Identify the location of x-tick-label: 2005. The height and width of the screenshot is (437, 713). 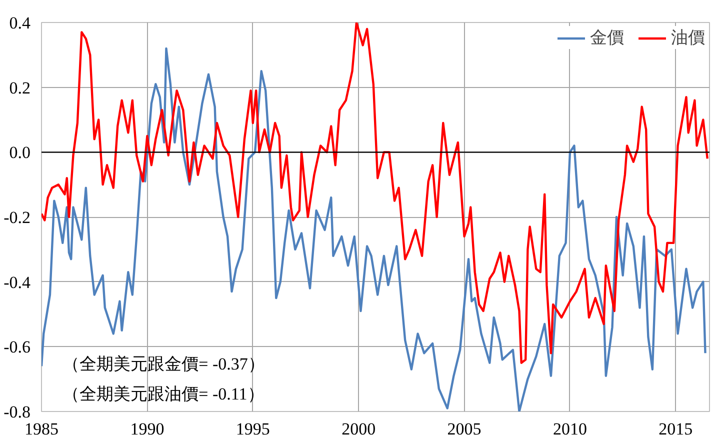
(464, 428).